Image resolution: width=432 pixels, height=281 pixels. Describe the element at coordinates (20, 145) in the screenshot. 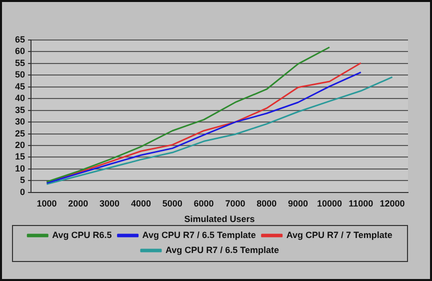

I see `y-tick-label: 20` at that location.